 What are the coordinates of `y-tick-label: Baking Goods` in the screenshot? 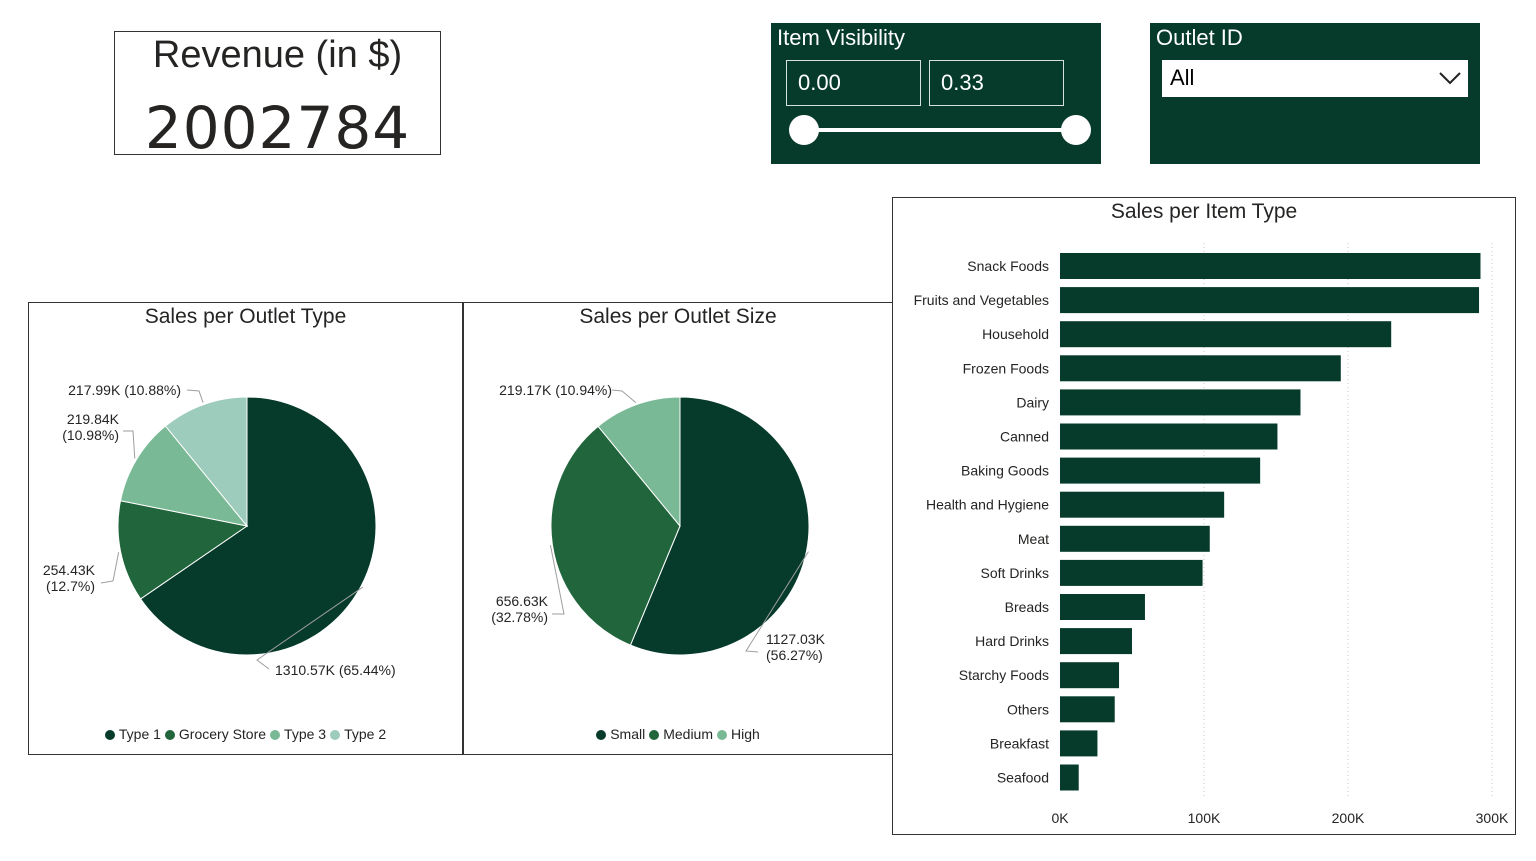 It's located at (1005, 471).